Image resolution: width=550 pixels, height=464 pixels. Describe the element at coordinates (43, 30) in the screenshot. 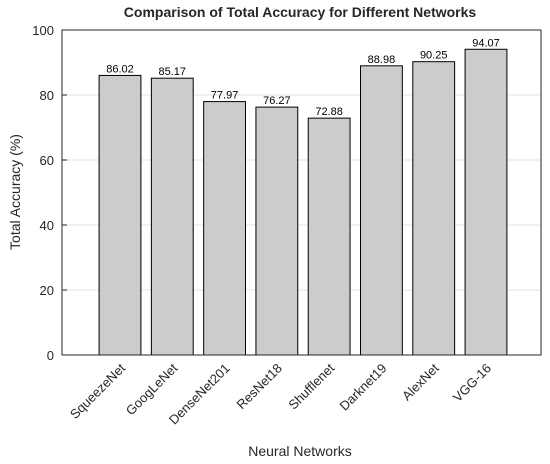

I see `y-tick-label: 100` at that location.